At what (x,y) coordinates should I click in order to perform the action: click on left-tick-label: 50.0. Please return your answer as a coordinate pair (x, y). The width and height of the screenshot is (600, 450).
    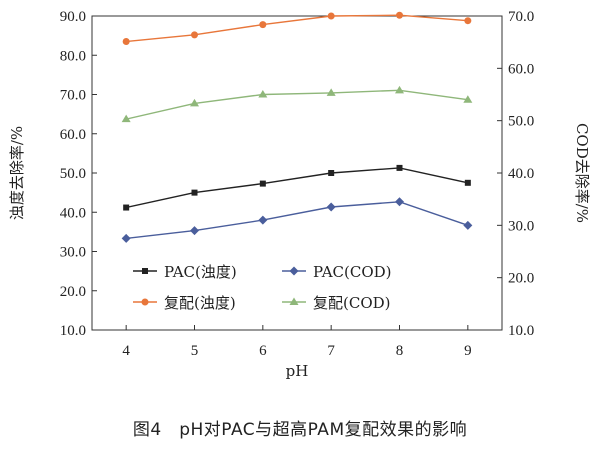
    Looking at the image, I should click on (73, 174).